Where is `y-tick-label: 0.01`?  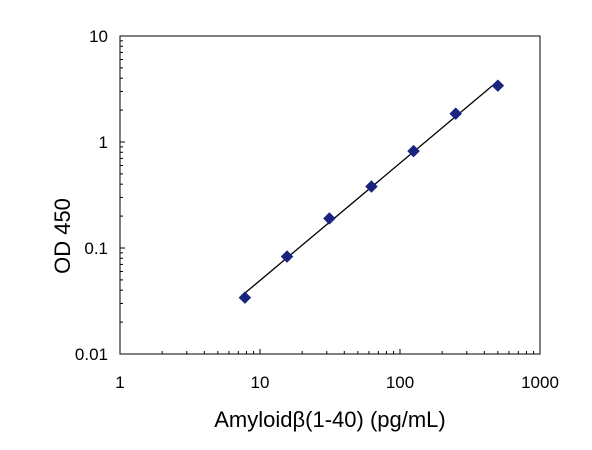
y-tick-label: 0.01 is located at coordinates (91, 354).